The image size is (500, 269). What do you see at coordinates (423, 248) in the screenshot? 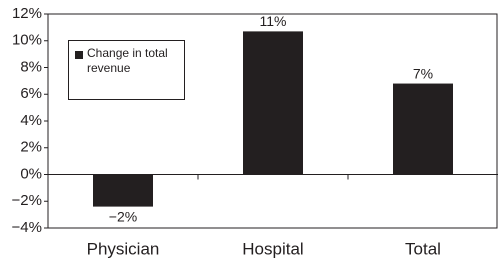
I see `x-tick-label: Total` at bounding box center [423, 248].